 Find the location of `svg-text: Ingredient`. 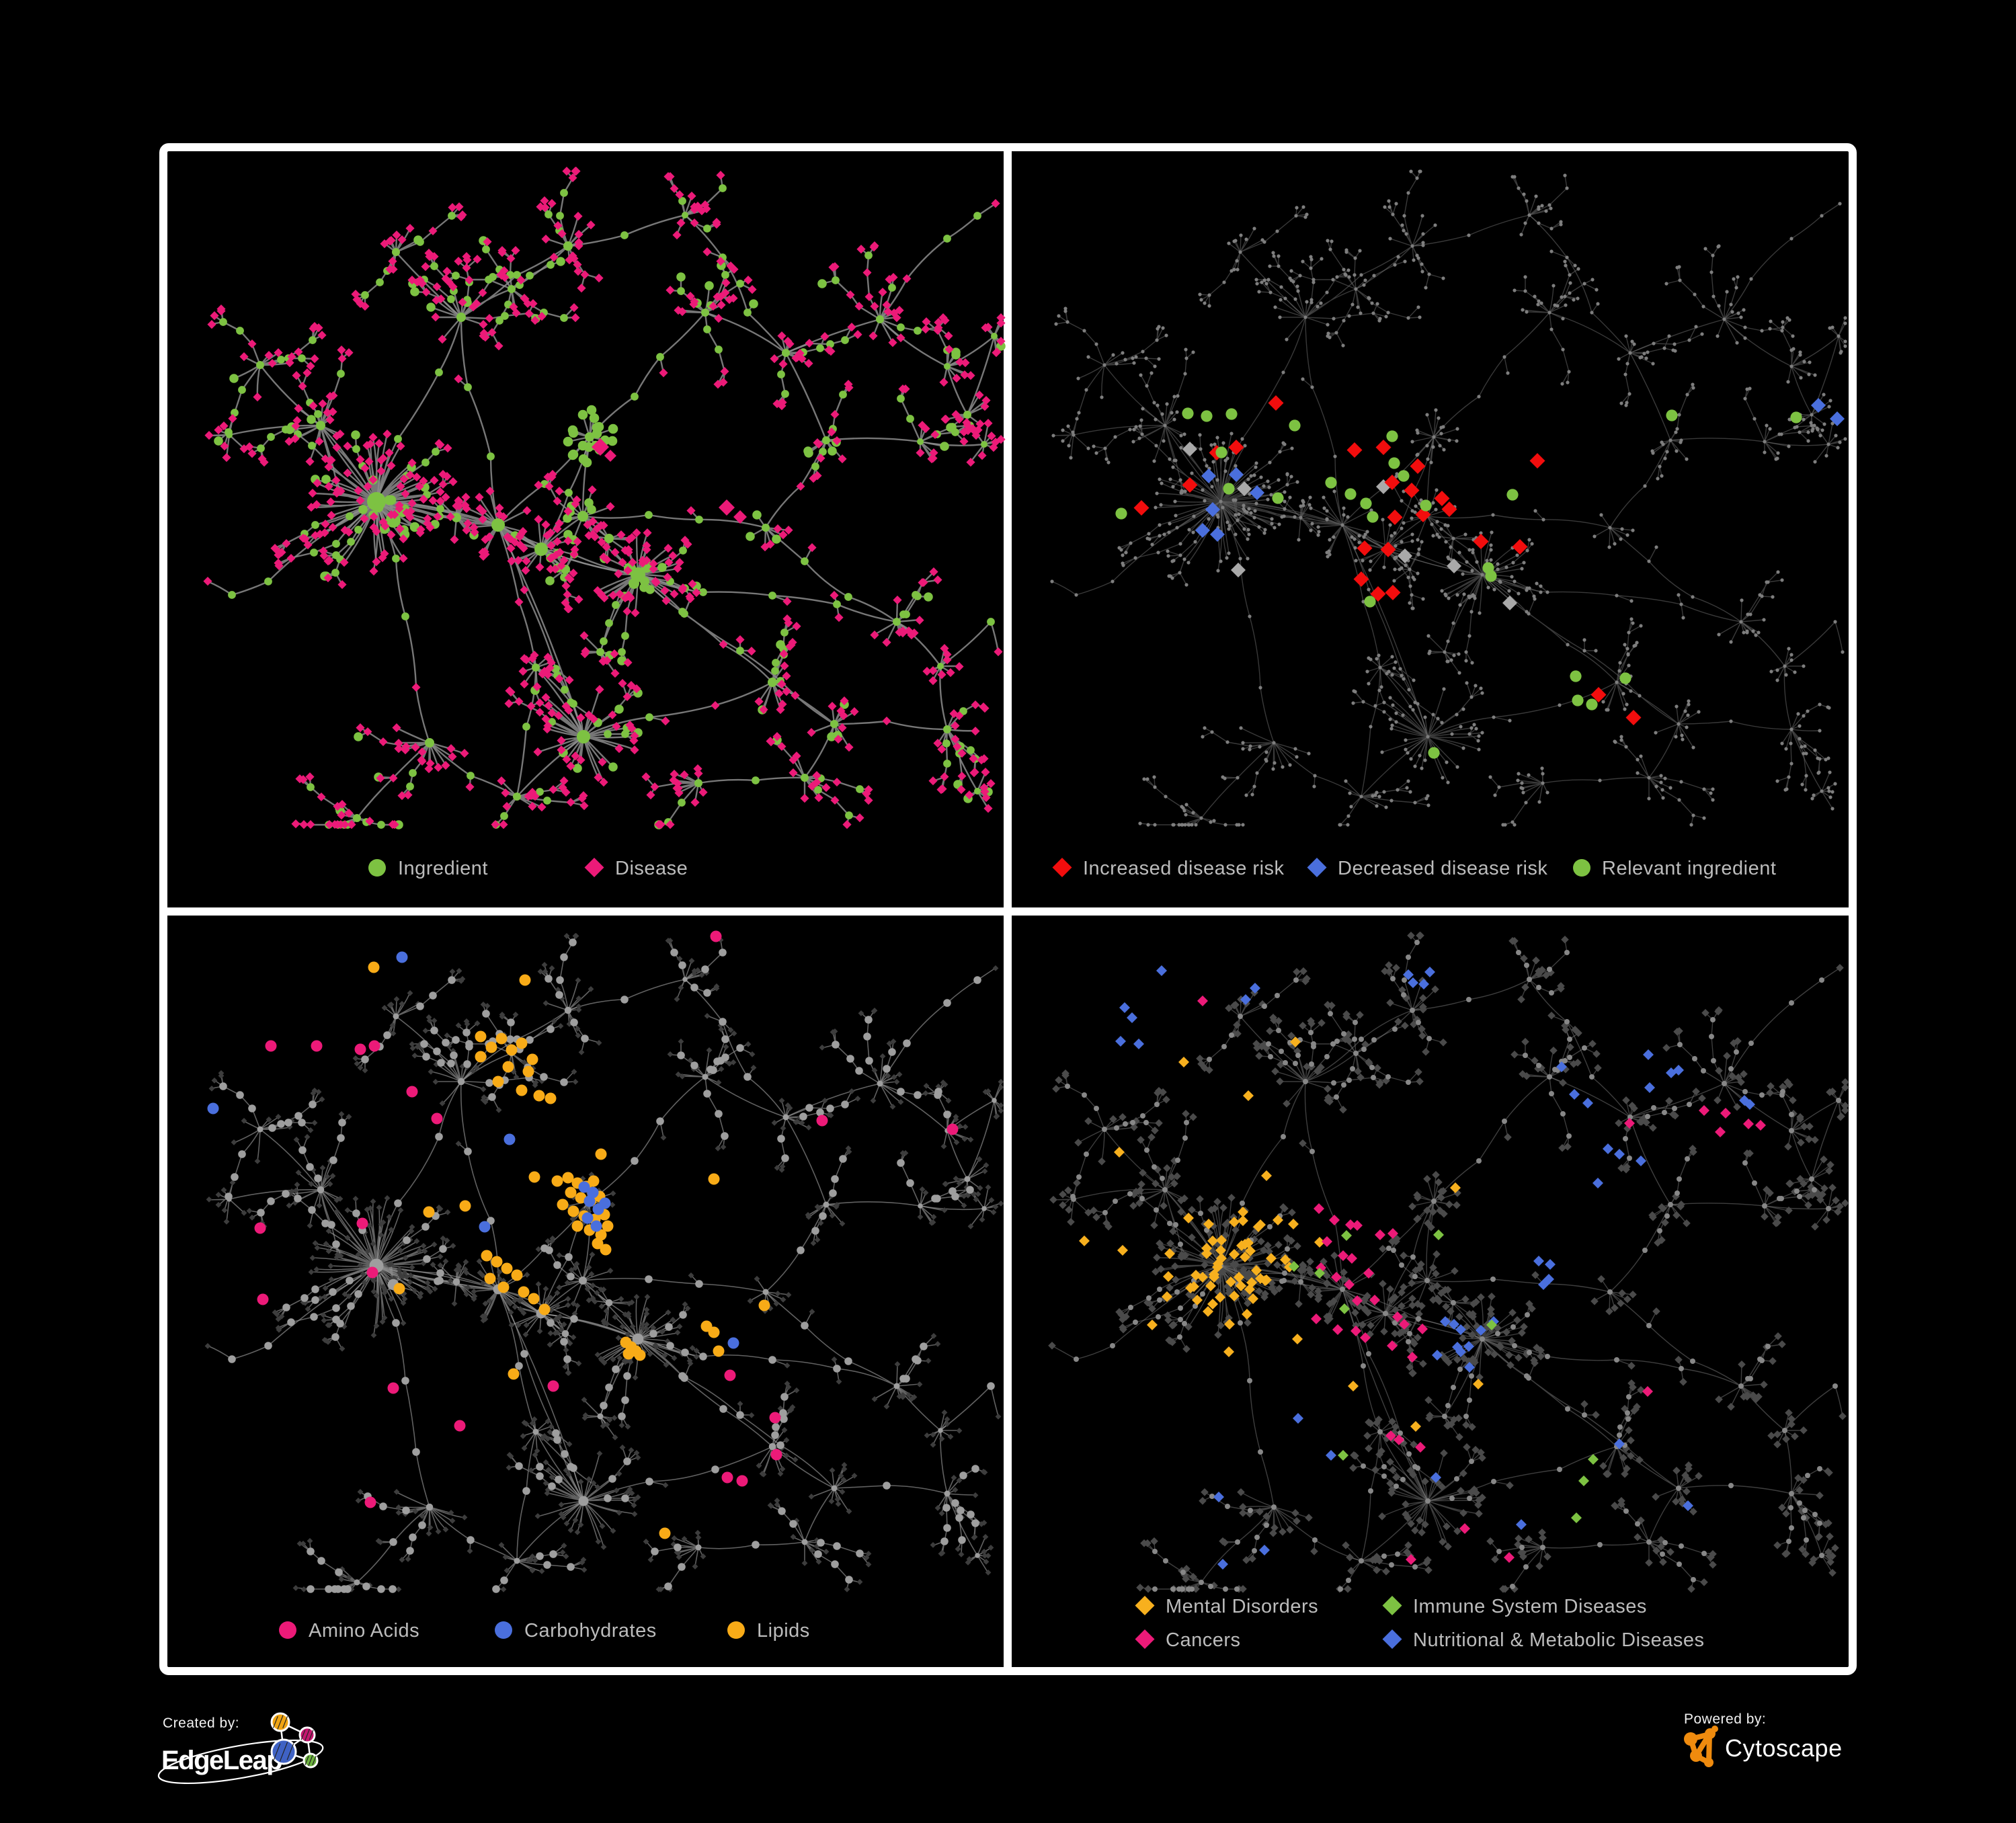

svg-text: Ingredient is located at coordinates (443, 868).